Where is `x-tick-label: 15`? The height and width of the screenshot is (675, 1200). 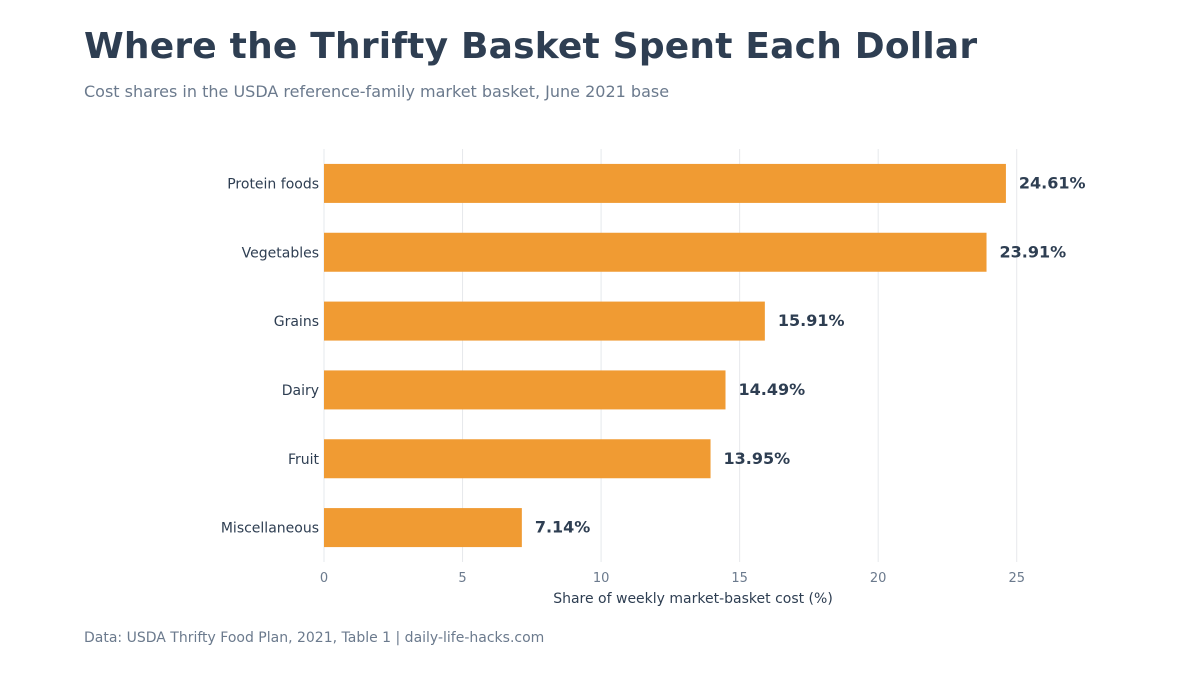 x-tick-label: 15 is located at coordinates (739, 578).